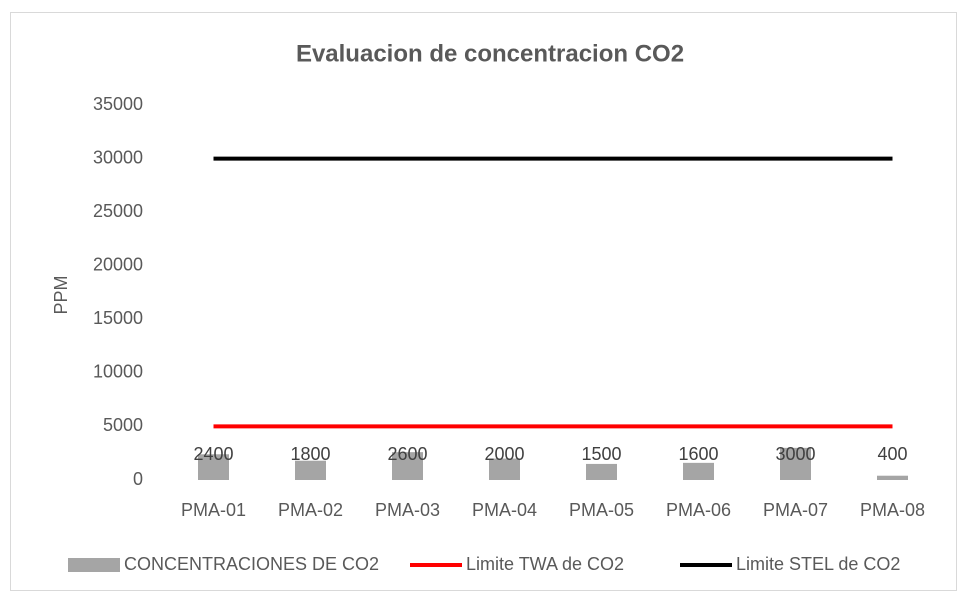 Image resolution: width=958 pixels, height=592 pixels. What do you see at coordinates (118, 104) in the screenshot?
I see `y-tick-label: 35000` at bounding box center [118, 104].